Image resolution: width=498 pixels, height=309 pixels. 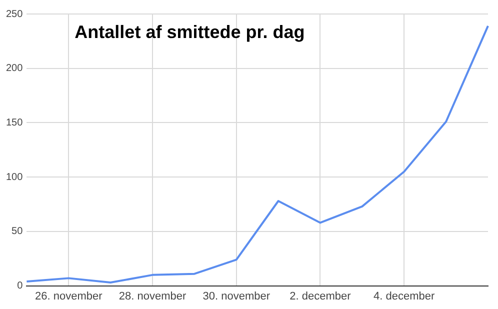 What do you see at coordinates (18, 232) in the screenshot?
I see `y-tick-label: 50` at bounding box center [18, 232].